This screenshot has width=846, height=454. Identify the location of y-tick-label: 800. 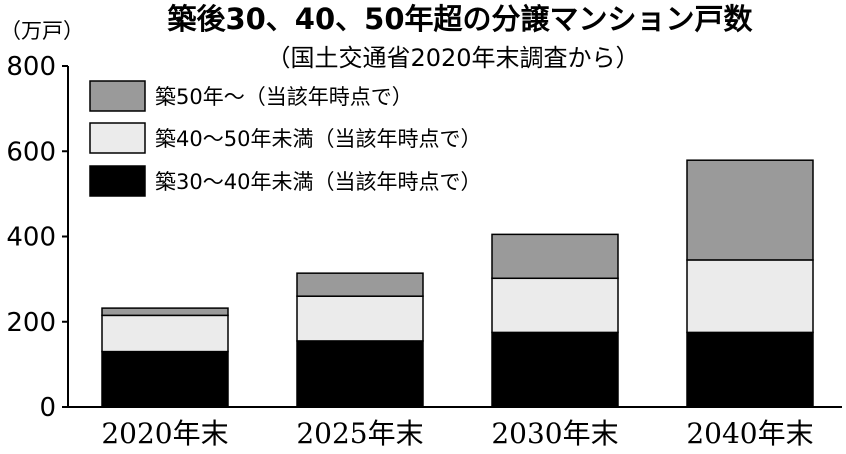
(31, 67).